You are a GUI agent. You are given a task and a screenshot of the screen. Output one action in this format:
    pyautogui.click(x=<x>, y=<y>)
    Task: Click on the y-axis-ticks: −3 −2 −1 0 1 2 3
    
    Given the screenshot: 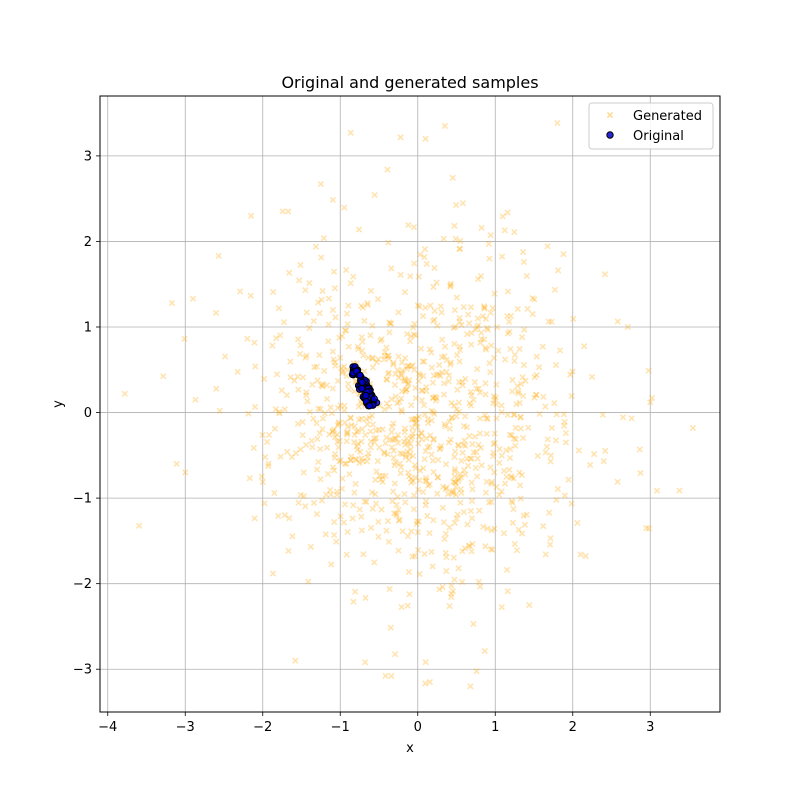 What is the action you would take?
    pyautogui.click(x=86, y=413)
    